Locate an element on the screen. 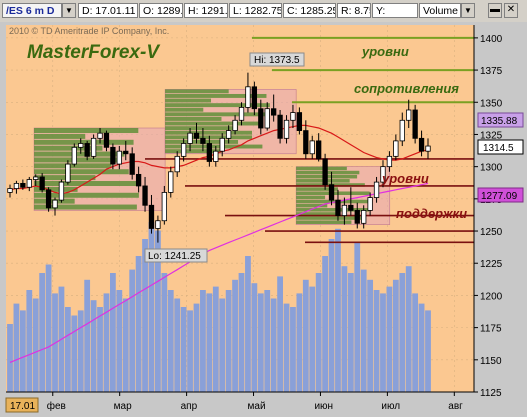 Image resolution: width=527 pixels, height=417 pixels. price-tag-3-text: 1277.09 is located at coordinates (499, 196).